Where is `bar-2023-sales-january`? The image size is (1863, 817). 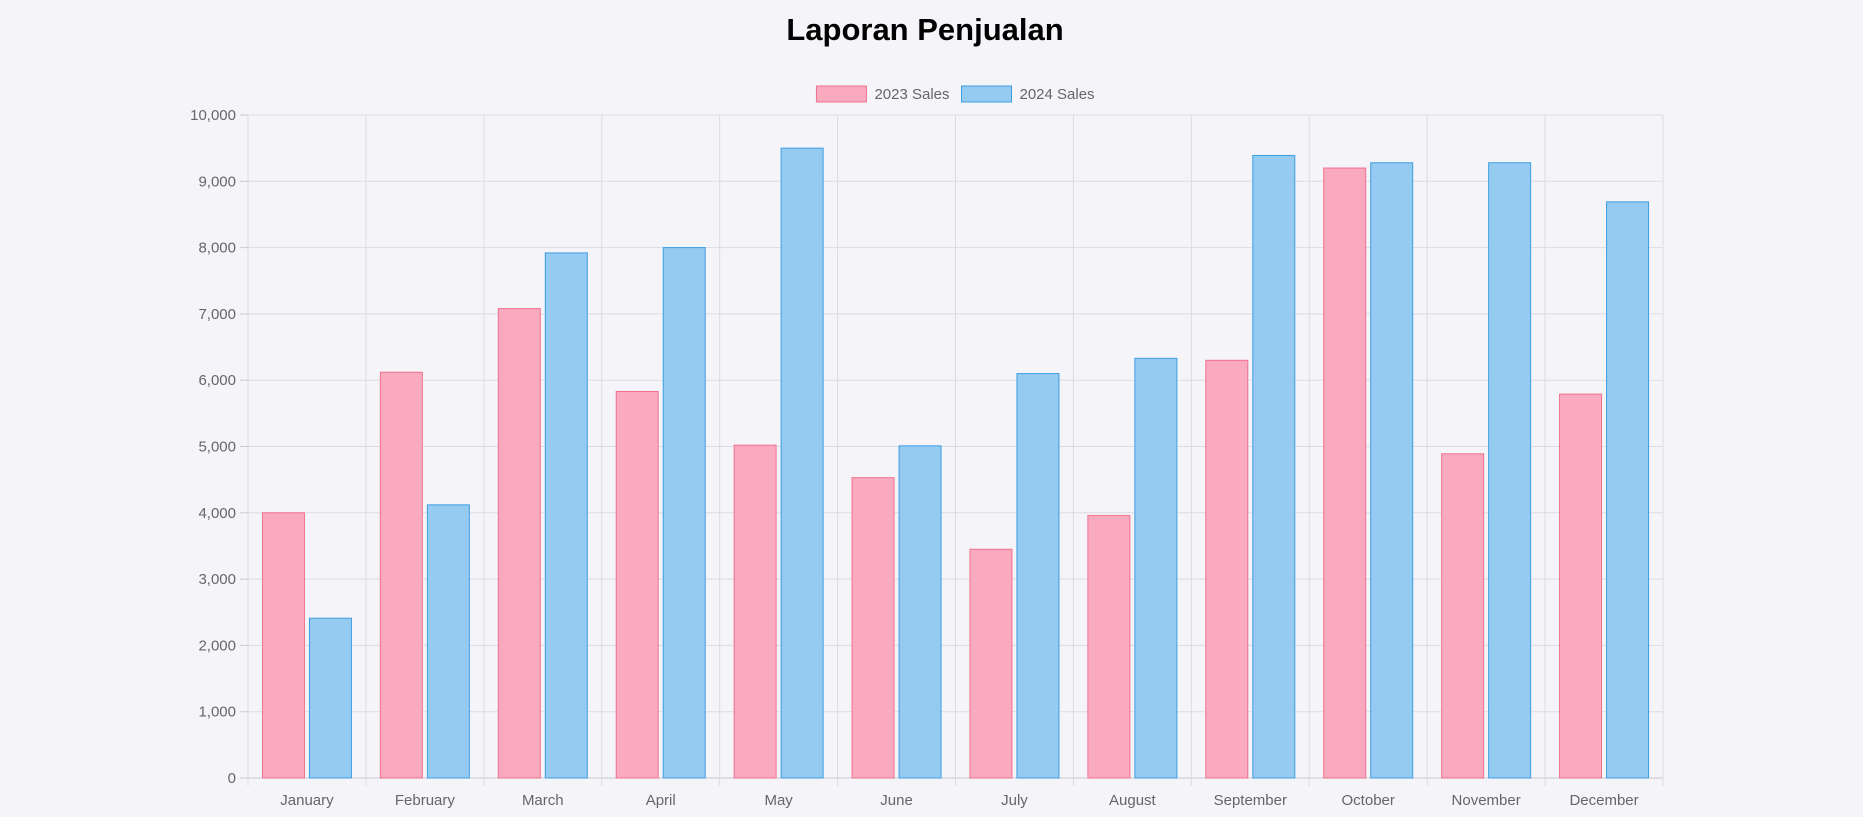 bar-2023-sales-january is located at coordinates (283, 645).